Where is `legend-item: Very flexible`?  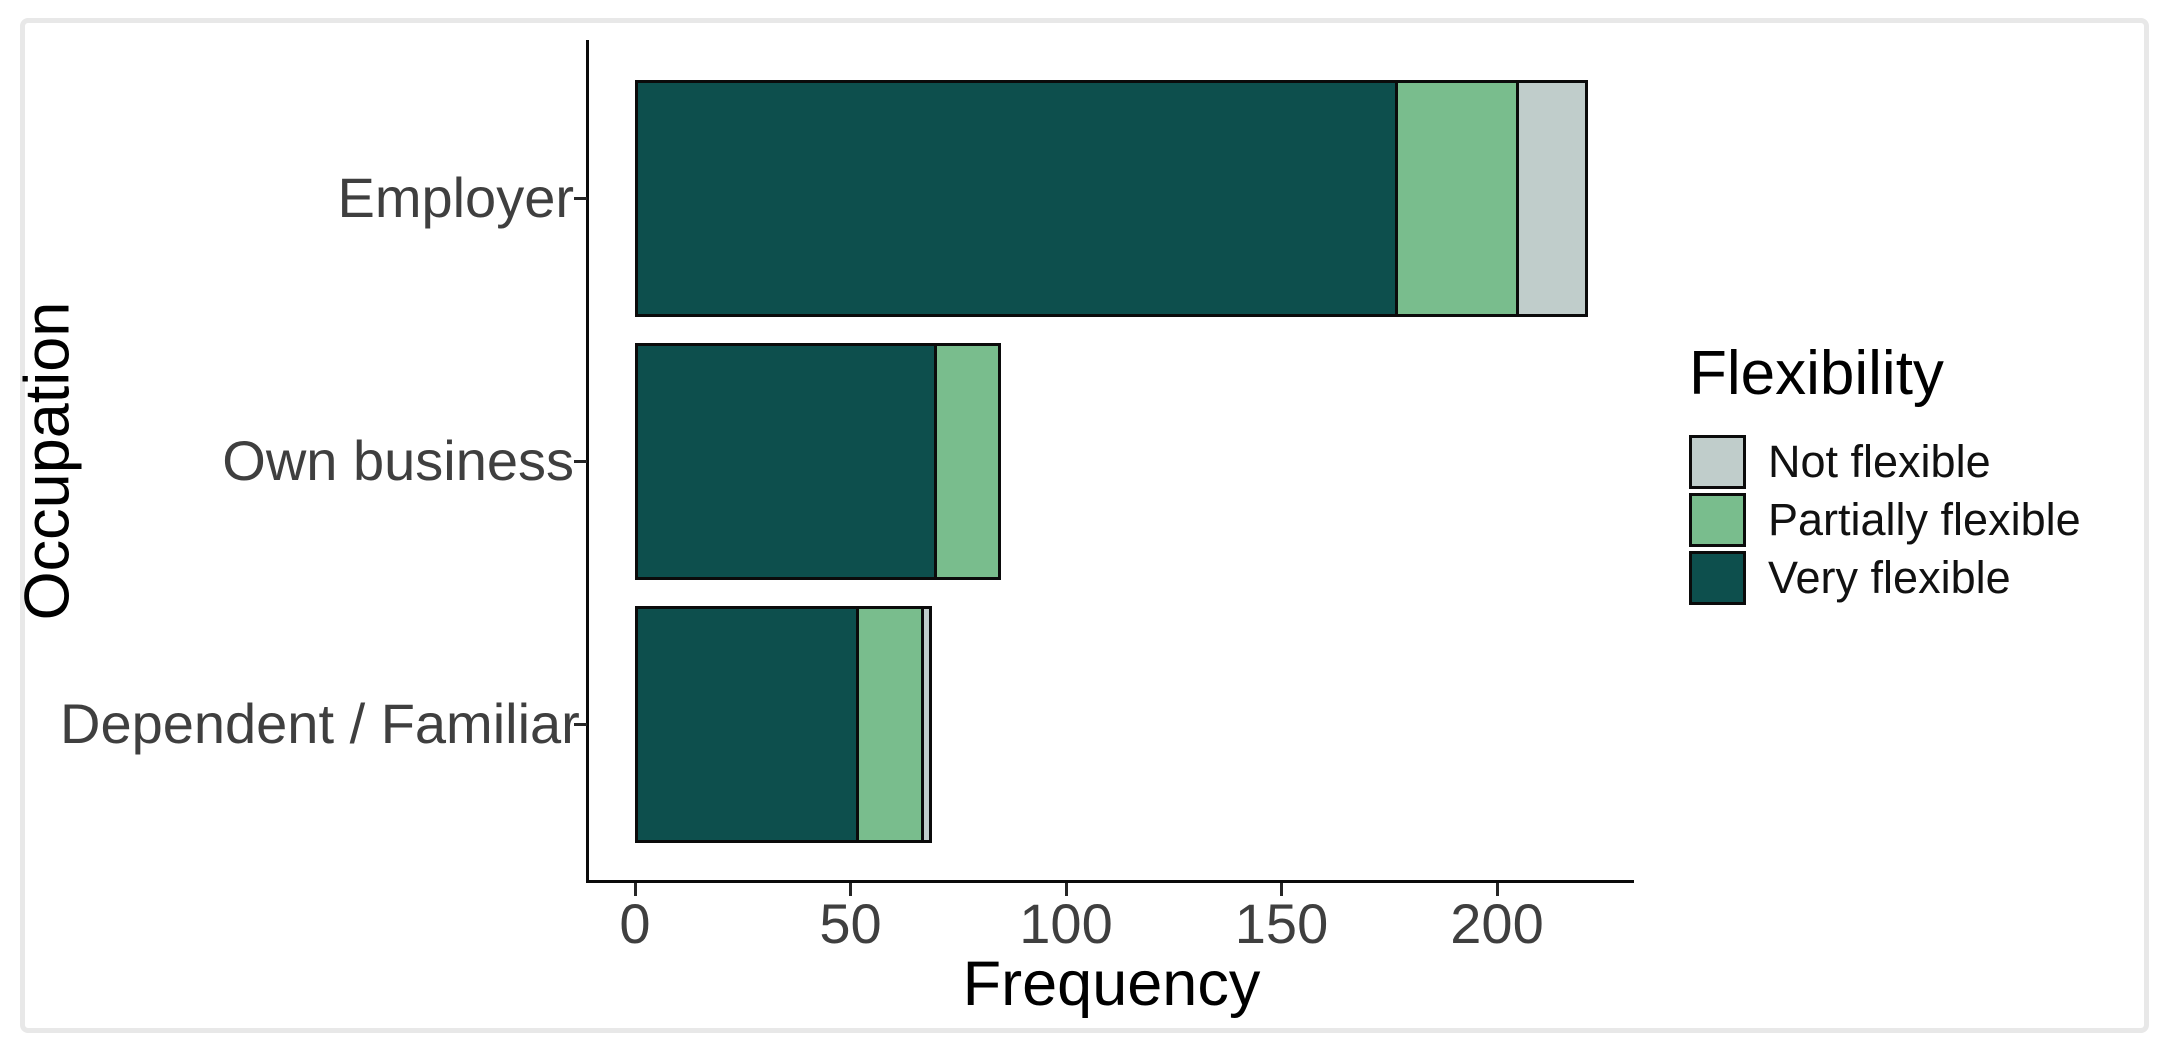
legend-item: Very flexible is located at coordinates (1885, 578).